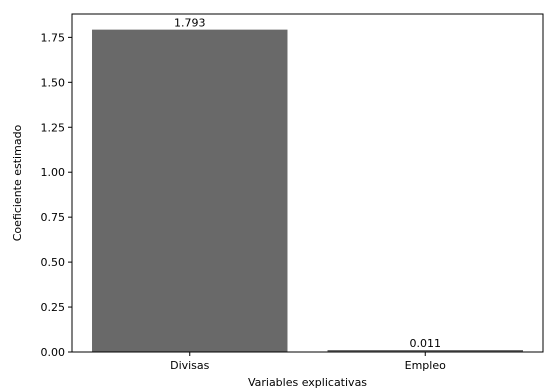 The height and width of the screenshot is (388, 545). What do you see at coordinates (190, 365) in the screenshot?
I see `x-tick-label-divisas: Divisas` at bounding box center [190, 365].